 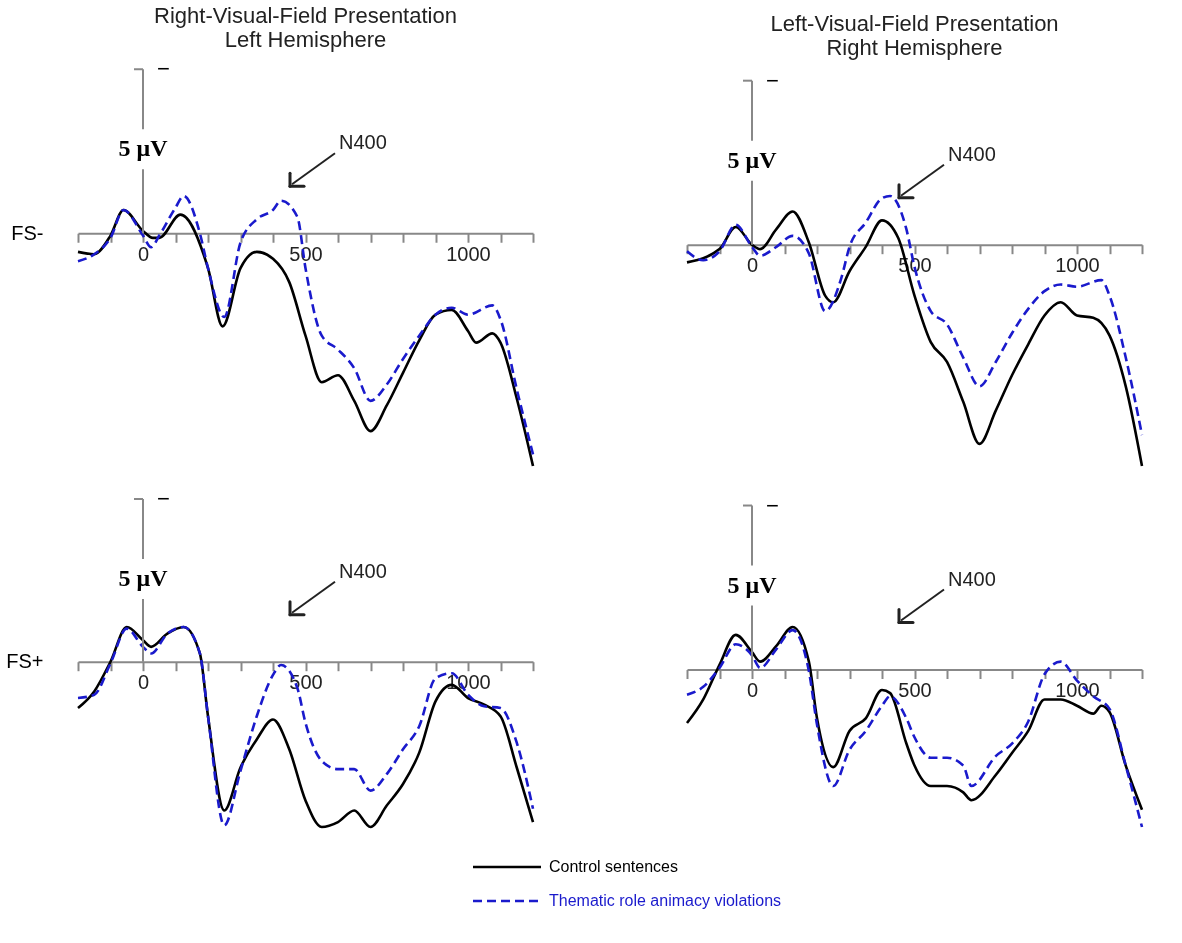 What do you see at coordinates (25, 661) in the screenshot?
I see `y-axis-title: FS+` at bounding box center [25, 661].